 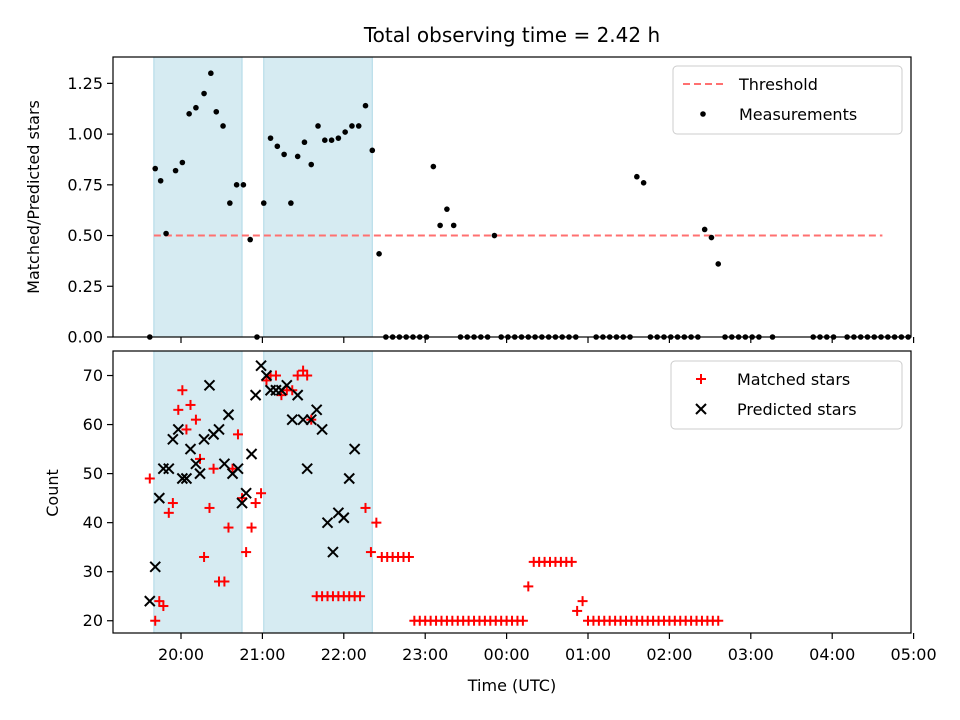 What do you see at coordinates (85, 235) in the screenshot?
I see `top-y-tick-label: 0.50` at bounding box center [85, 235].